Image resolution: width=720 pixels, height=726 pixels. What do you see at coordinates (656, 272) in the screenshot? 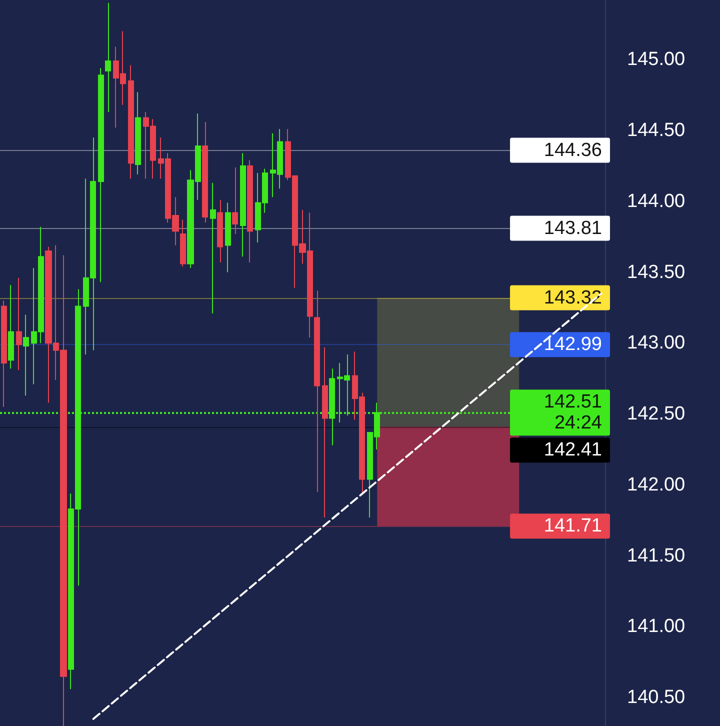
I see `y-tick-label: 143.50` at bounding box center [656, 272].